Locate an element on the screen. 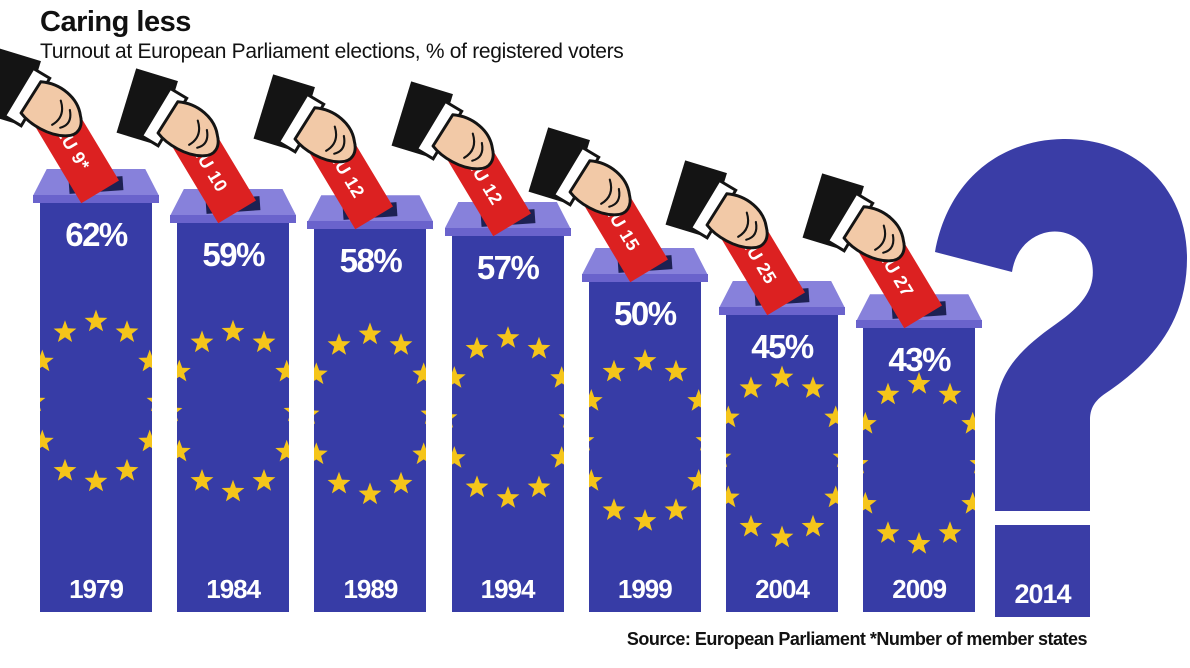 The width and height of the screenshot is (1190, 668). year-label: 2004 is located at coordinates (782, 589).